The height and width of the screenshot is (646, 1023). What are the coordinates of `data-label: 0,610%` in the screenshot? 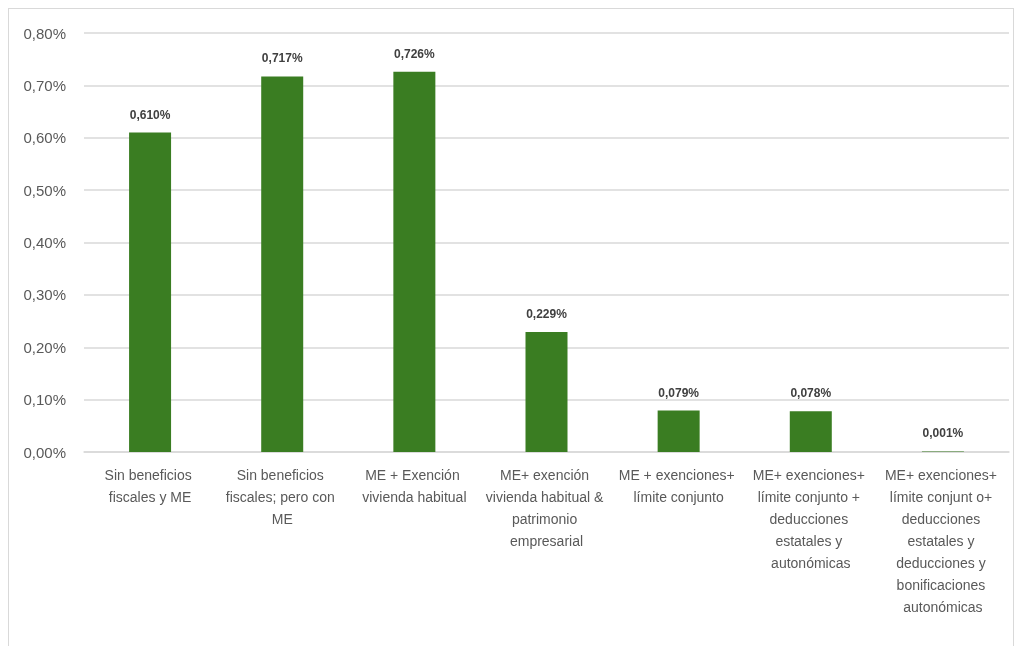 It's located at (150, 114).